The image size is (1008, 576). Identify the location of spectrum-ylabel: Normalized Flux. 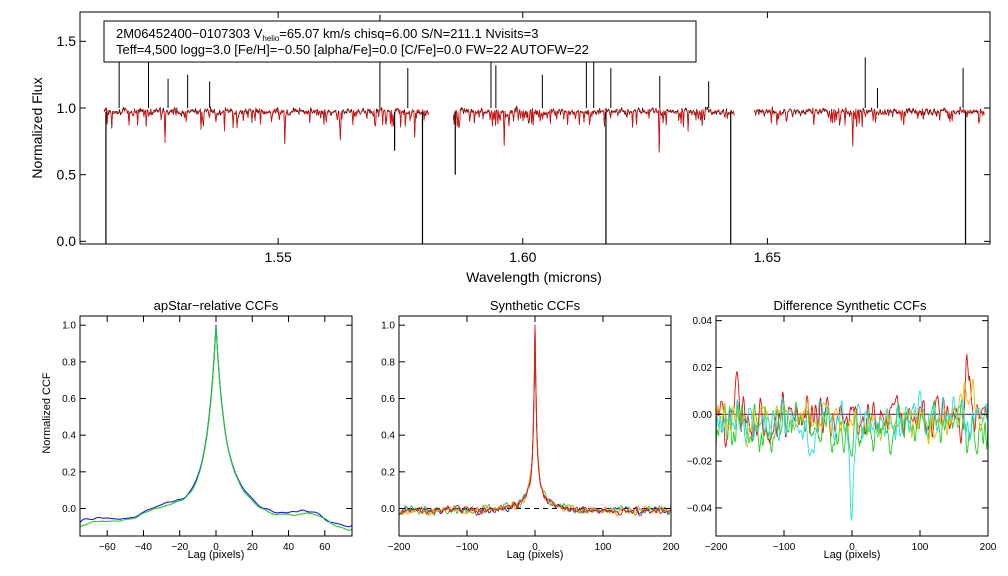
(37, 127).